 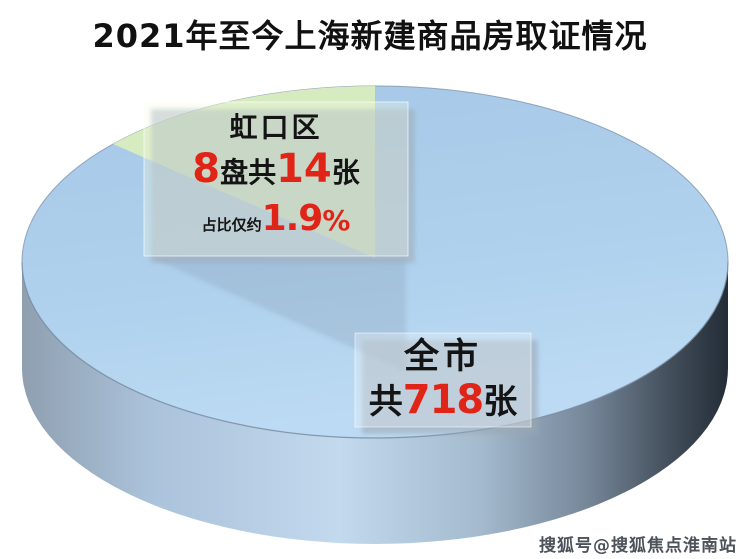 What do you see at coordinates (292, 218) in the screenshot?
I see `hongkou-share-value: 1.9` at bounding box center [292, 218].